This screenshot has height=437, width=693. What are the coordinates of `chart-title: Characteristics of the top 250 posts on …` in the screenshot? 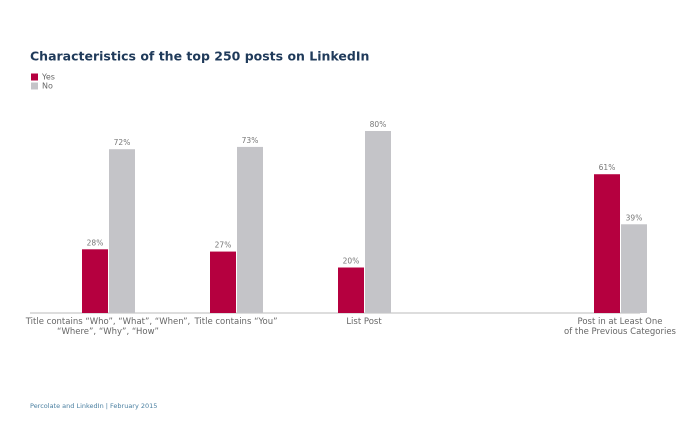 It's located at (199, 56).